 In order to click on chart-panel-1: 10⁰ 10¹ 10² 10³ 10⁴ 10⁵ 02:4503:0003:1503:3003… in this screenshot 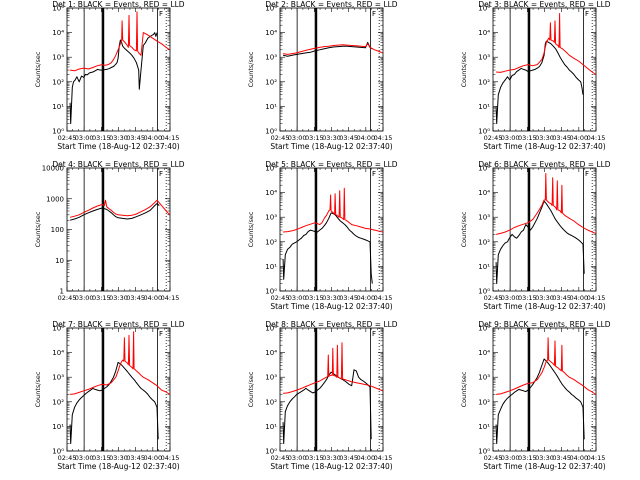, I will do `click(109, 75)`.